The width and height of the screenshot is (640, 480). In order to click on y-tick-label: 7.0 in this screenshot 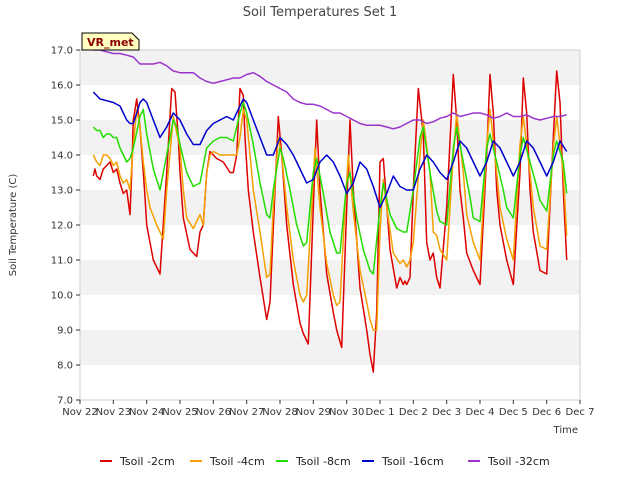, I will do `click(65, 401)`.